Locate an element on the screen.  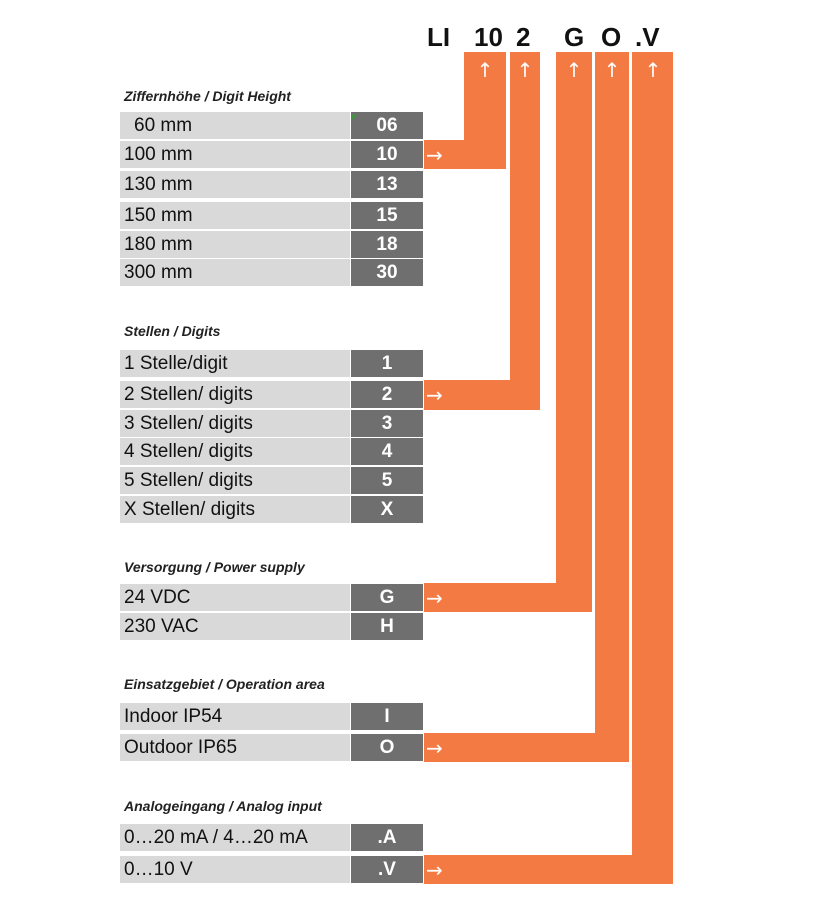
option-code: 1 is located at coordinates (387, 363).